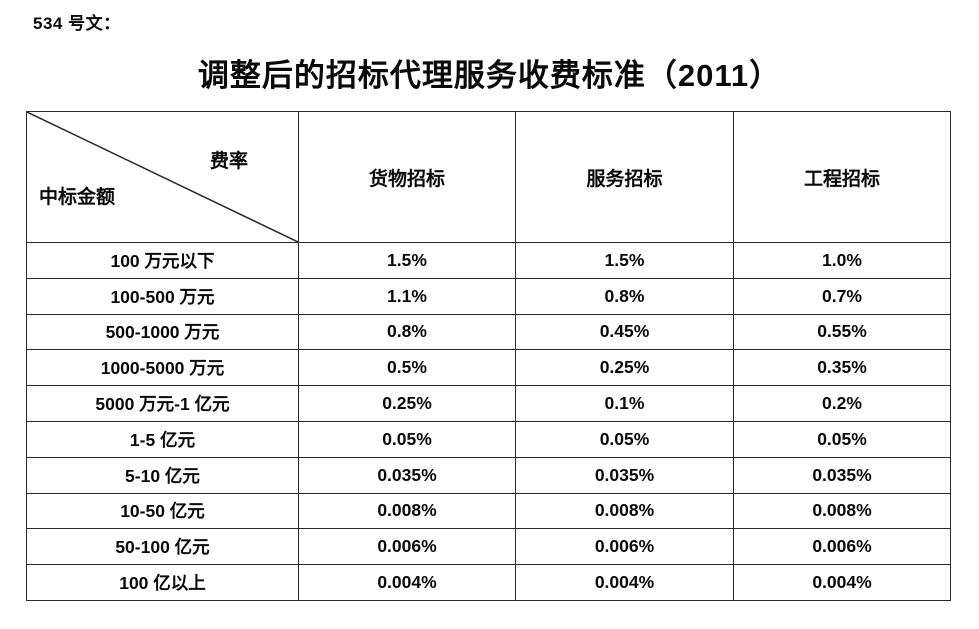  I want to click on table-row: 50-100 亿元 0.006% 0.006% 0.006%, so click(488, 547).